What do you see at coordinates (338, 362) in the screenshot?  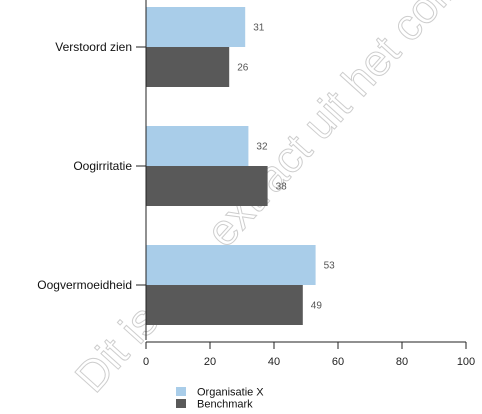 I see `x-tick-label: 60` at bounding box center [338, 362].